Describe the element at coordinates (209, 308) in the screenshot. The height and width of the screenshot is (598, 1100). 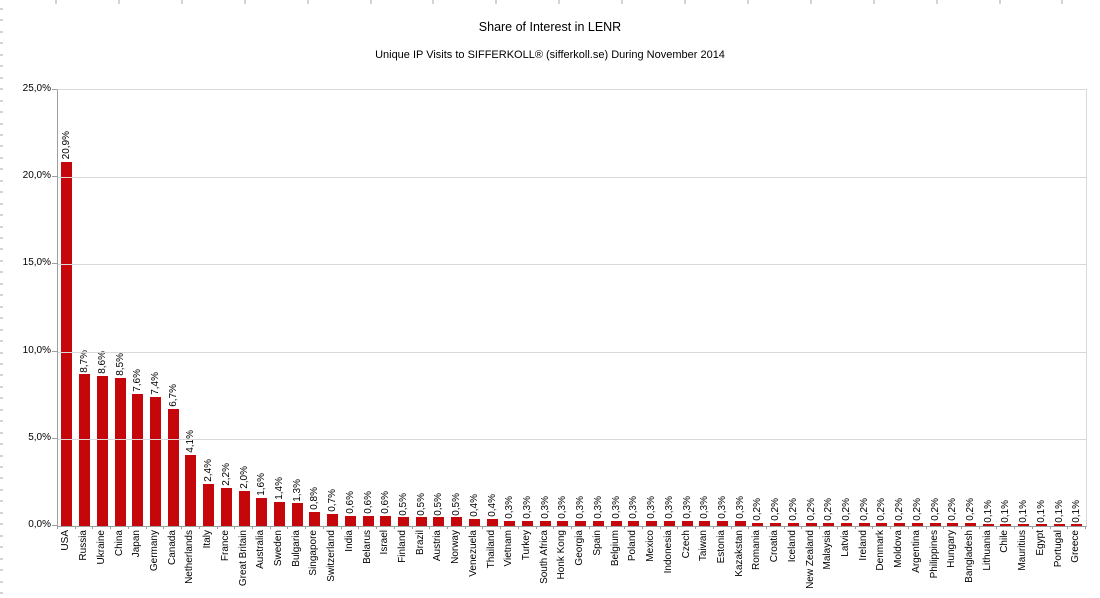
I see `bar-group: 2,4%` at that location.